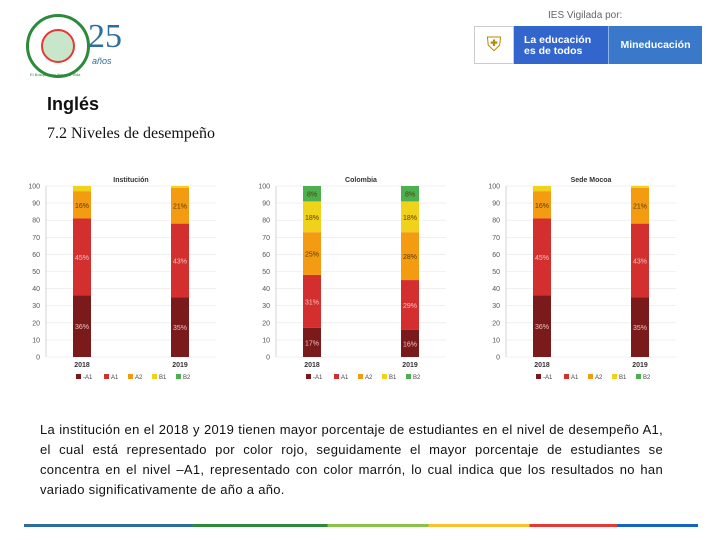 The width and height of the screenshot is (720, 540). I want to click on vigilance-label: IES Vigilada por:, so click(585, 15).